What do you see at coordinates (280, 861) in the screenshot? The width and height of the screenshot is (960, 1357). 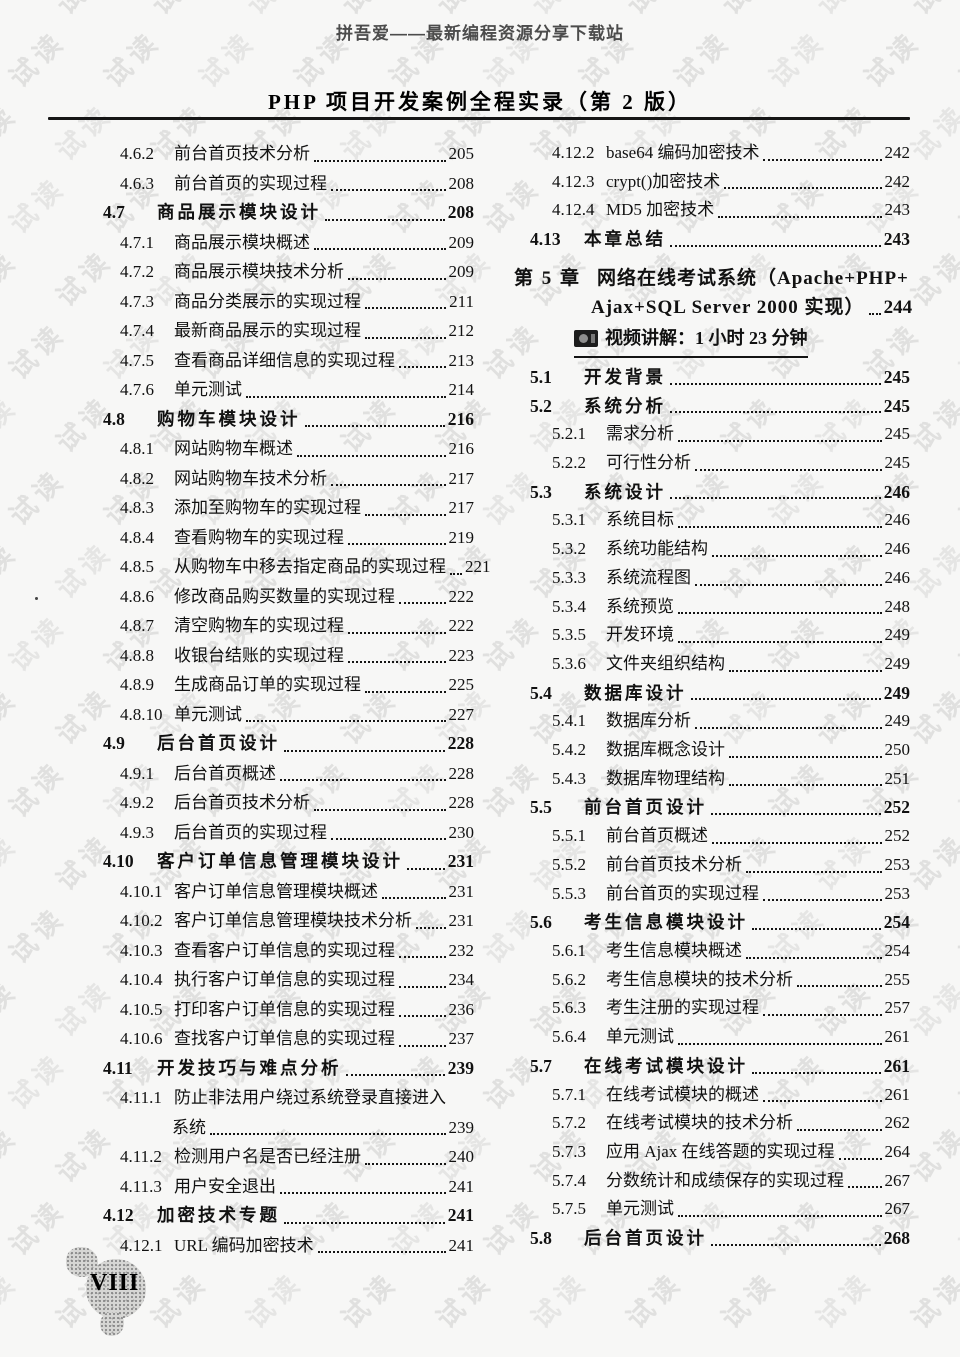 I see `toc-entry-title: 客户订单信息管理模块设计` at bounding box center [280, 861].